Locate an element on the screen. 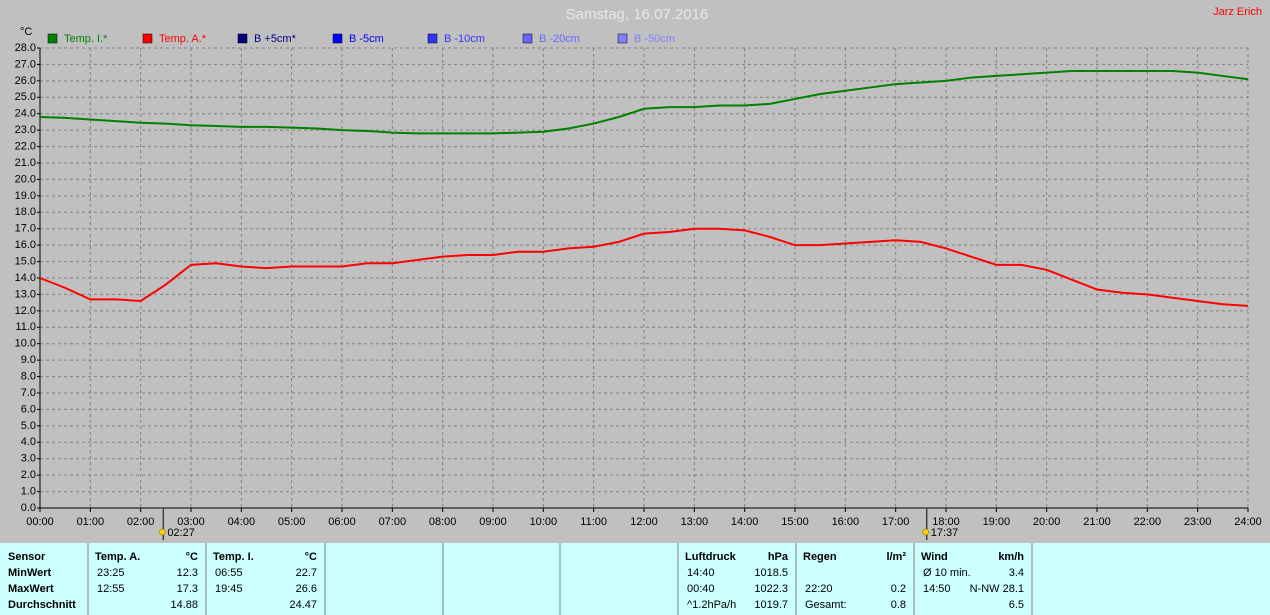  y-tick-label: 0.0 is located at coordinates (28, 508).